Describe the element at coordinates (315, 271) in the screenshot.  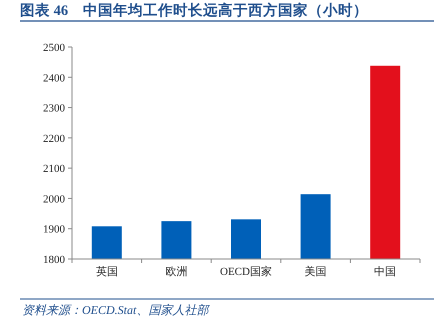
I see `x-tick-label: 美国` at that location.